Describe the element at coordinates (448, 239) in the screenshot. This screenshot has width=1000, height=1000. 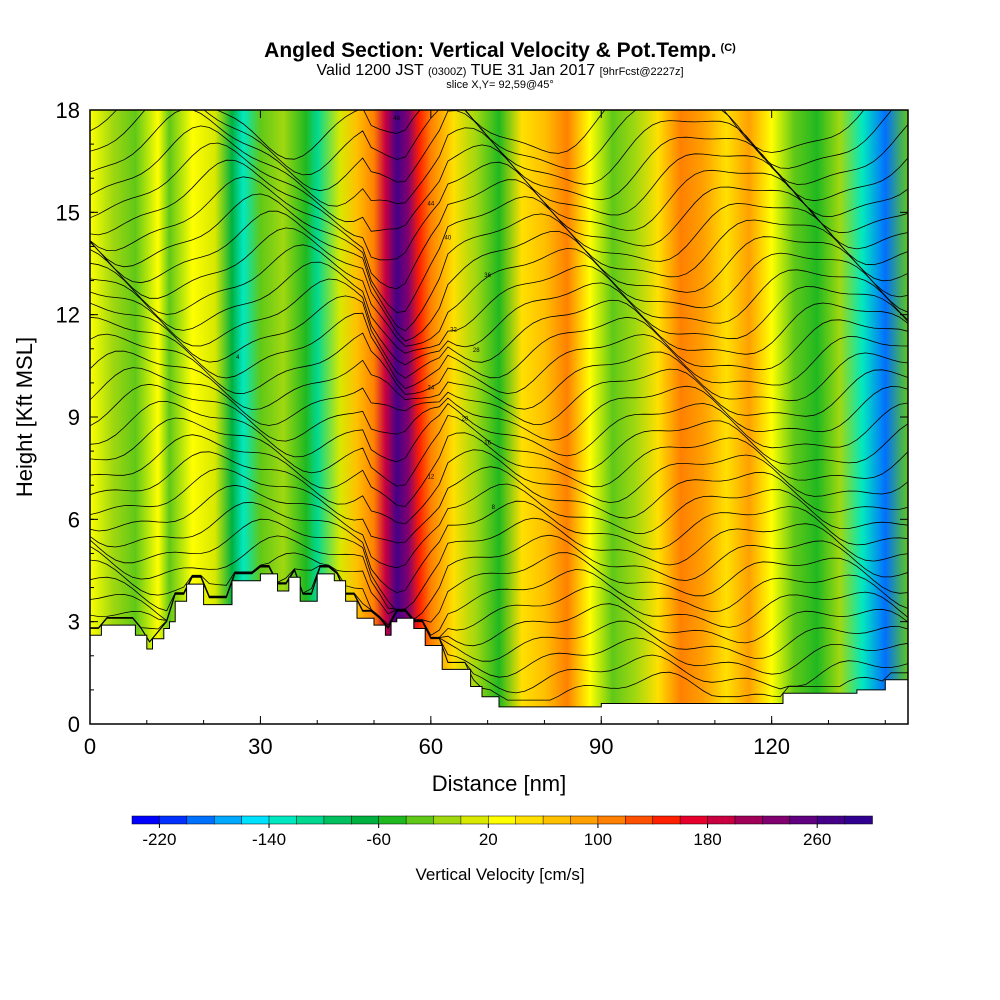
I see `contour-label: 40` at that location.